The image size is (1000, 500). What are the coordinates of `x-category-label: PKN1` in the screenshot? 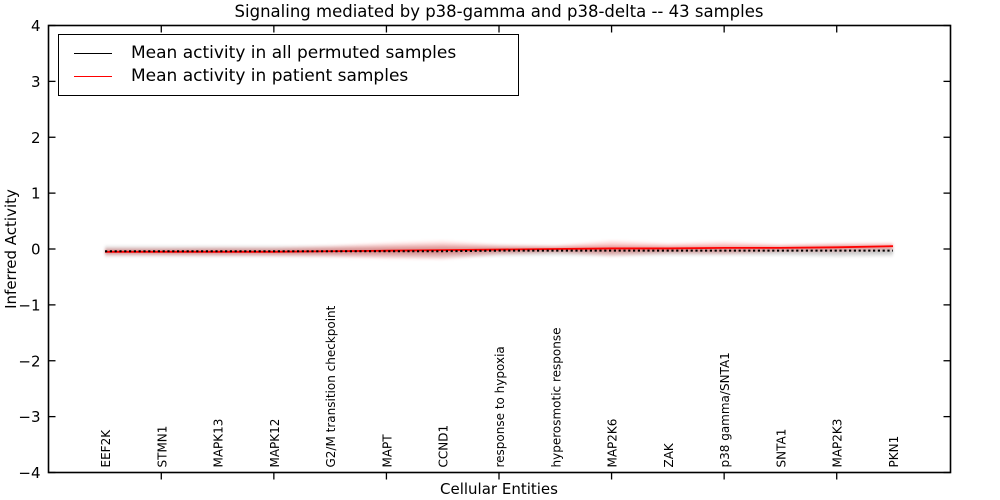 It's located at (894, 452).